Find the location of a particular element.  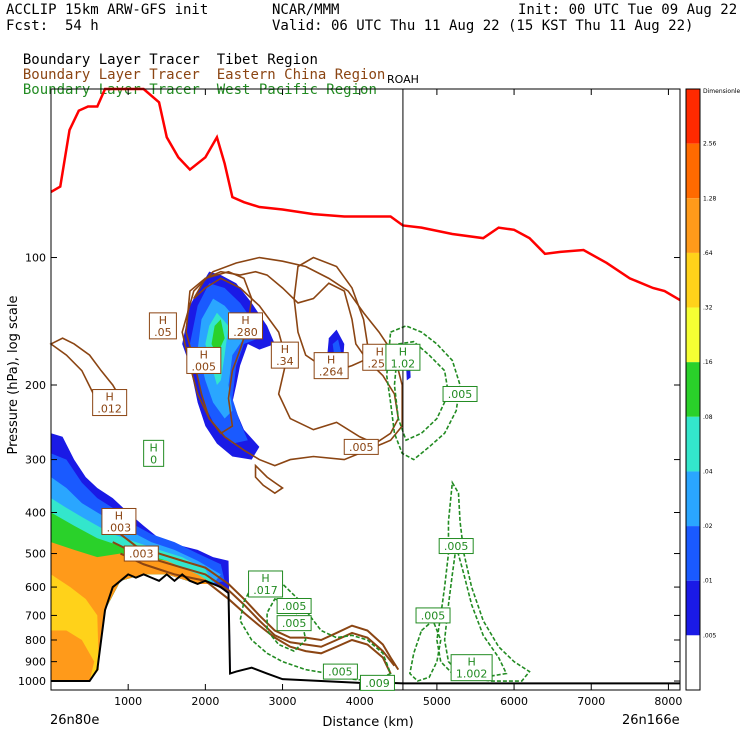

h-label: H.264 is located at coordinates (331, 366).